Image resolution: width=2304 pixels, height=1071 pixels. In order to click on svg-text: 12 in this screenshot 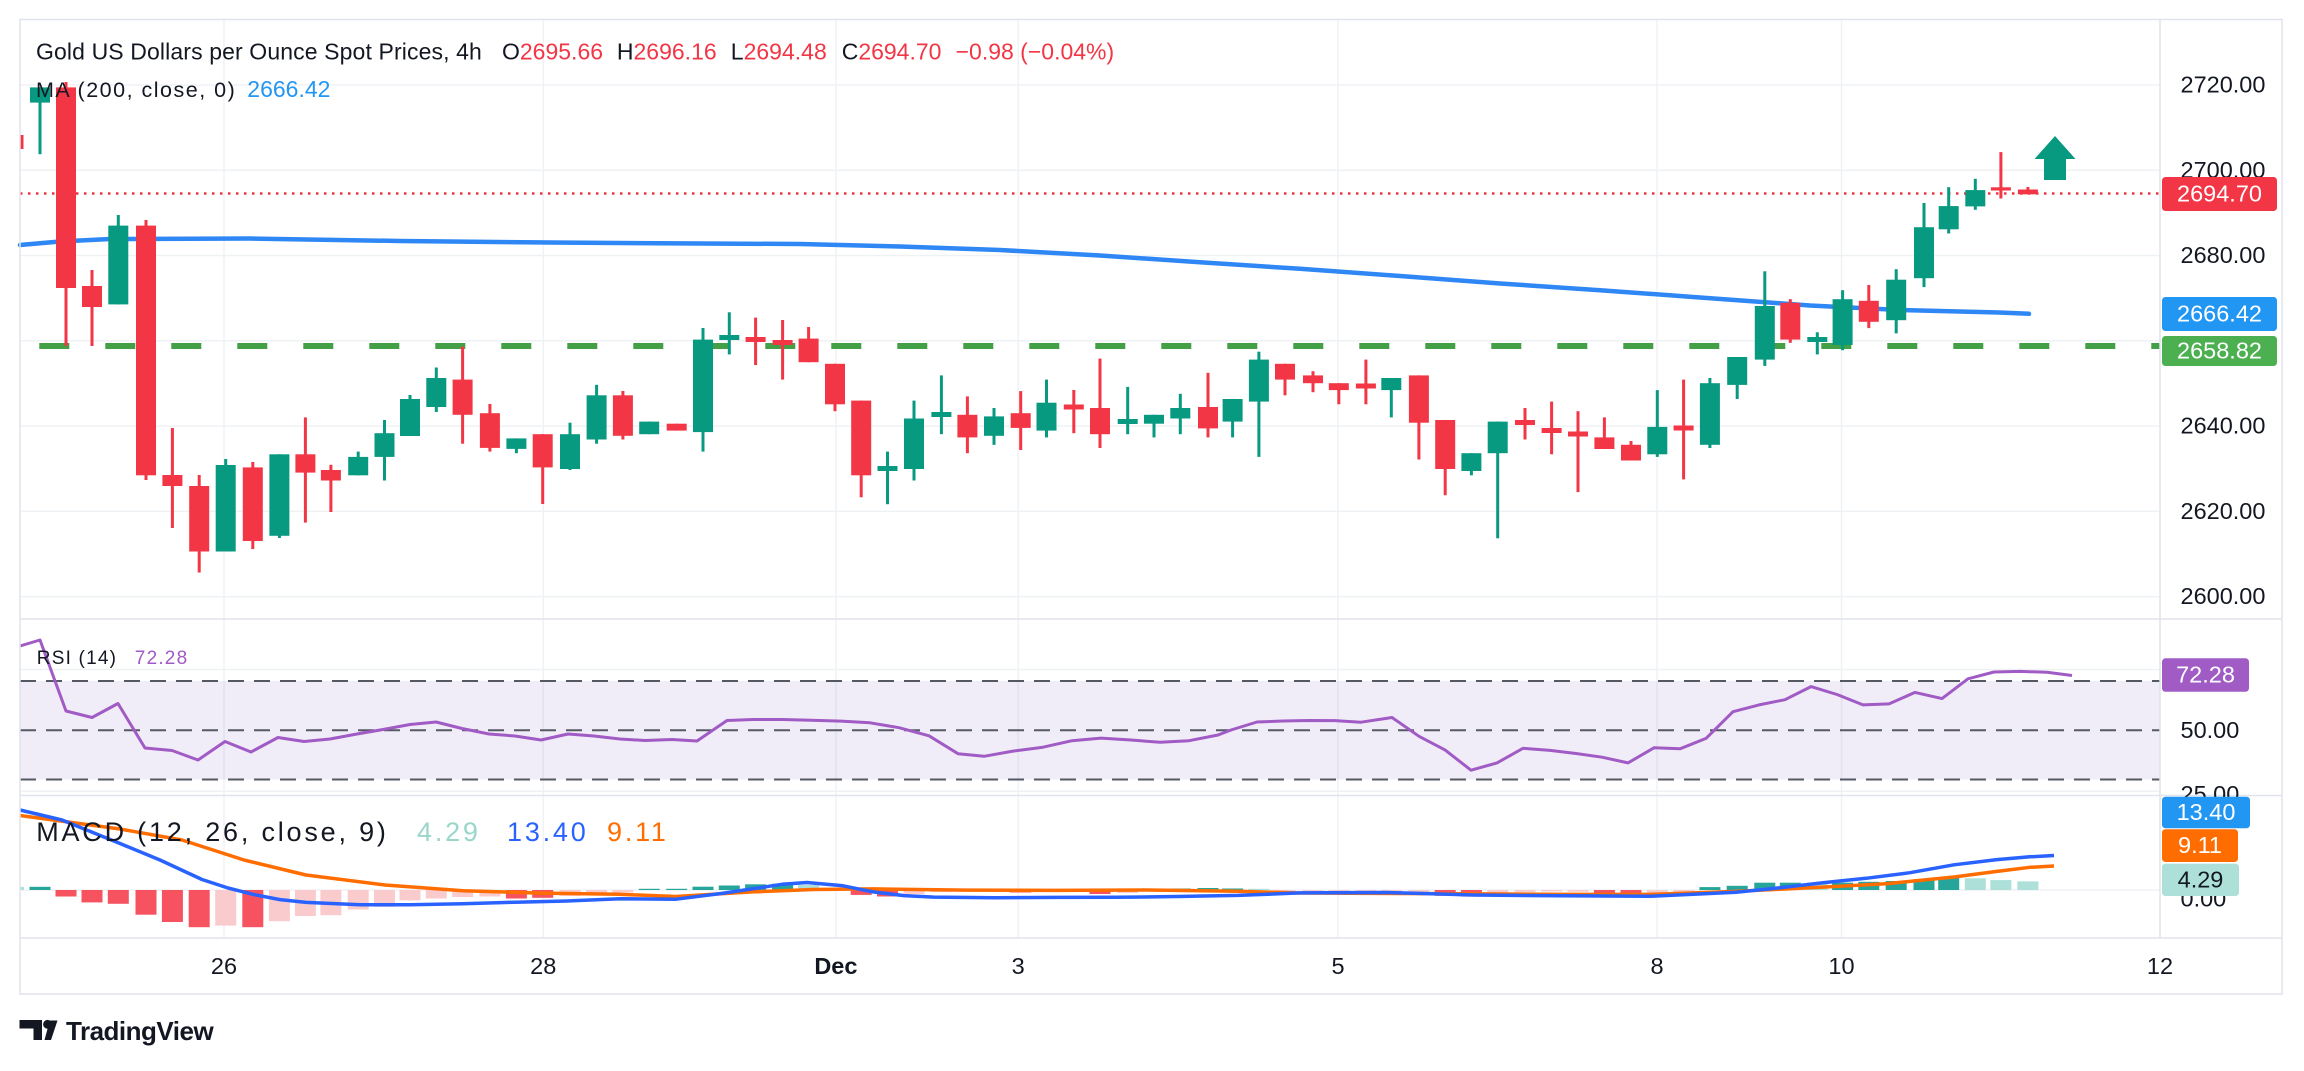, I will do `click(2160, 966)`.